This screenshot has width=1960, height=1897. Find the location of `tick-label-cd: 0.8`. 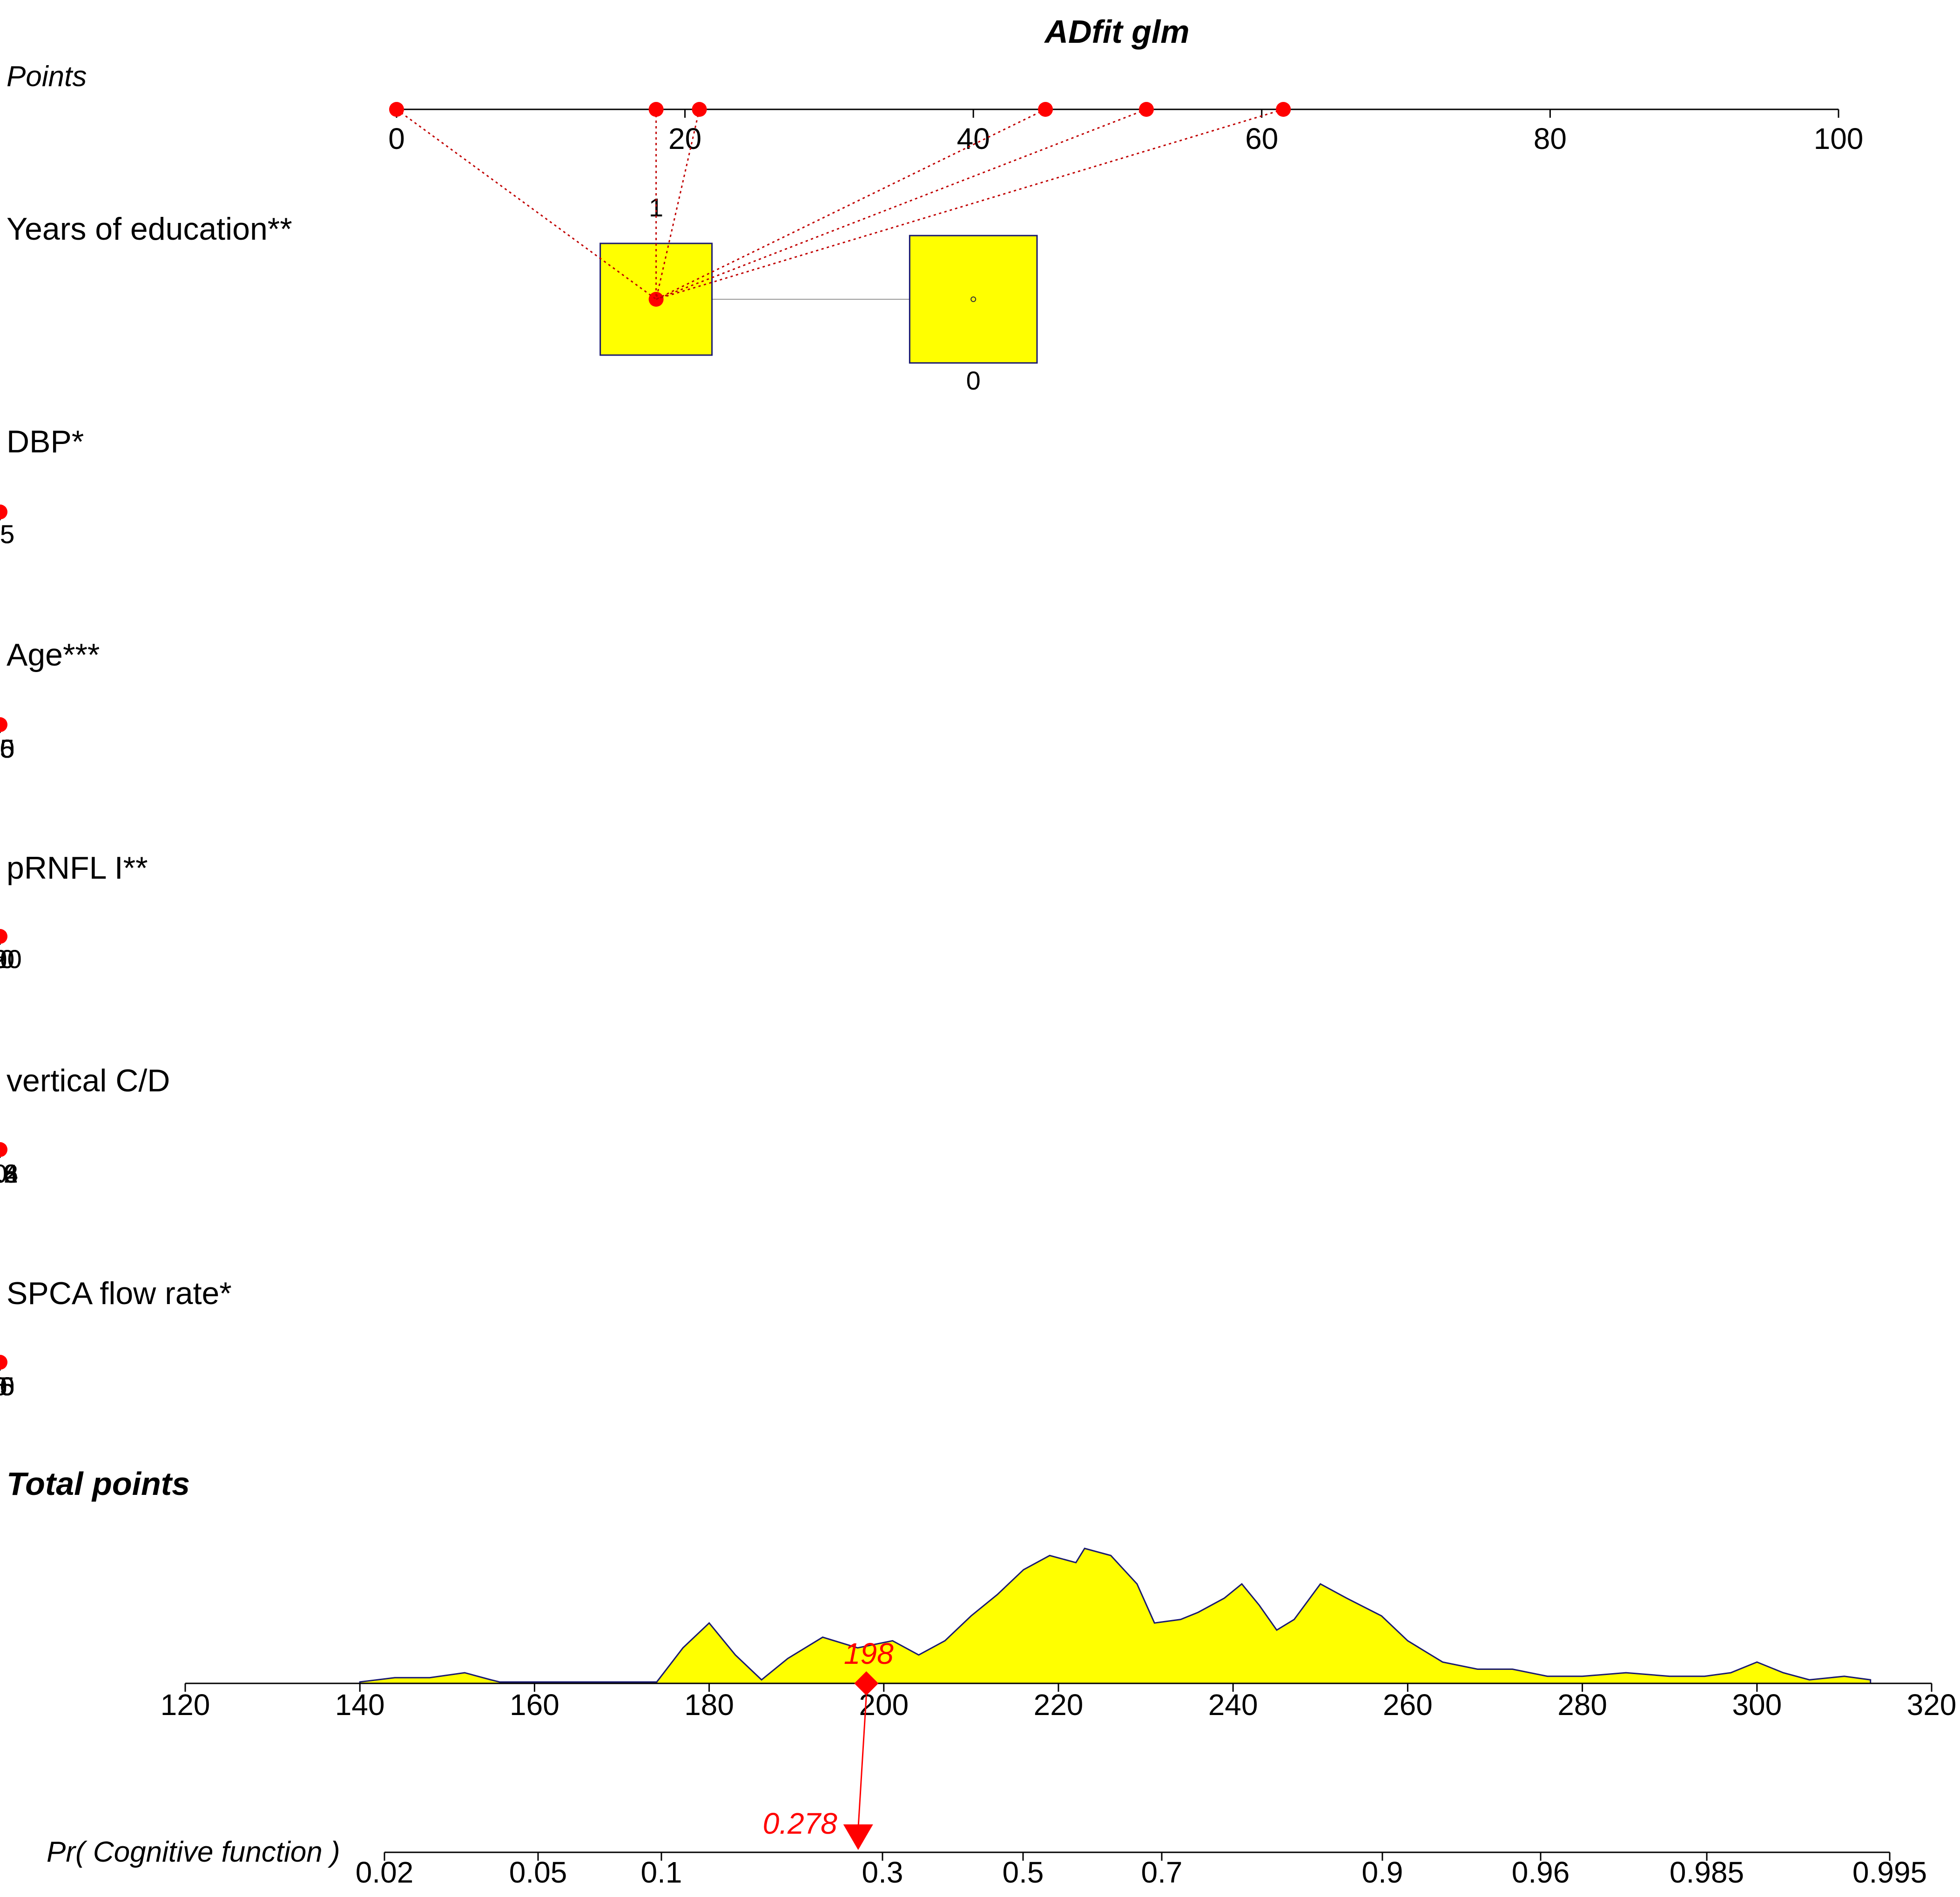

tick-label-cd: 0.8 is located at coordinates (9, 1173).